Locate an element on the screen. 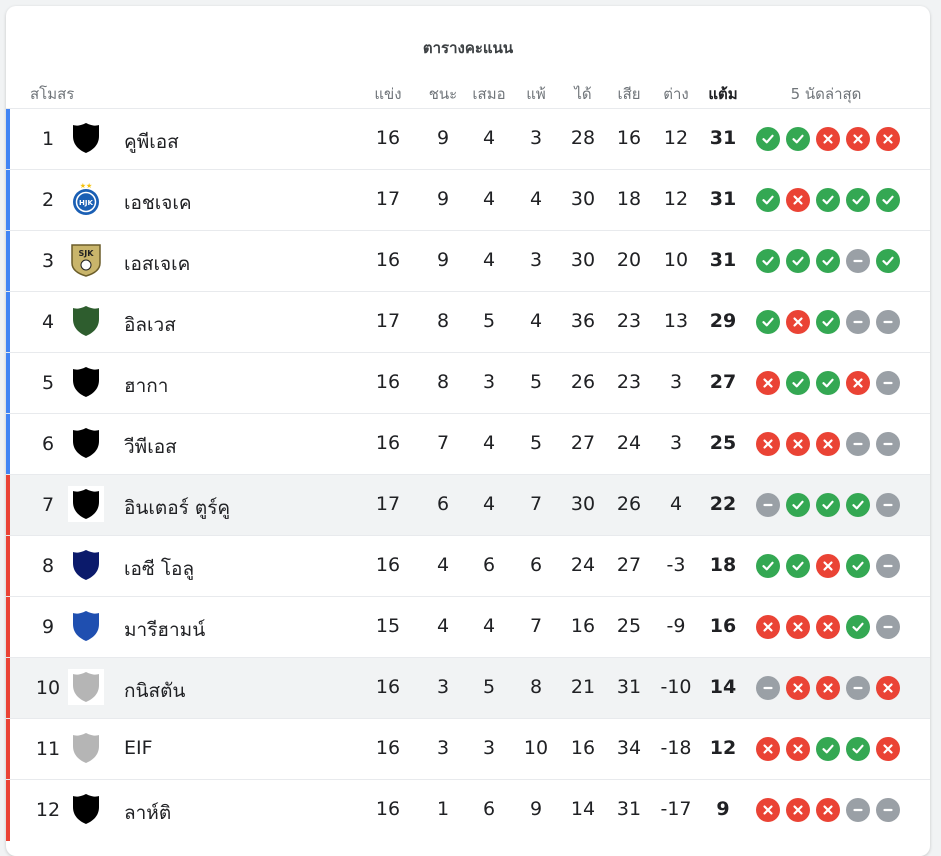 This screenshot has height=856, width=941. team-name: อิลเวส is located at coordinates (150, 325).